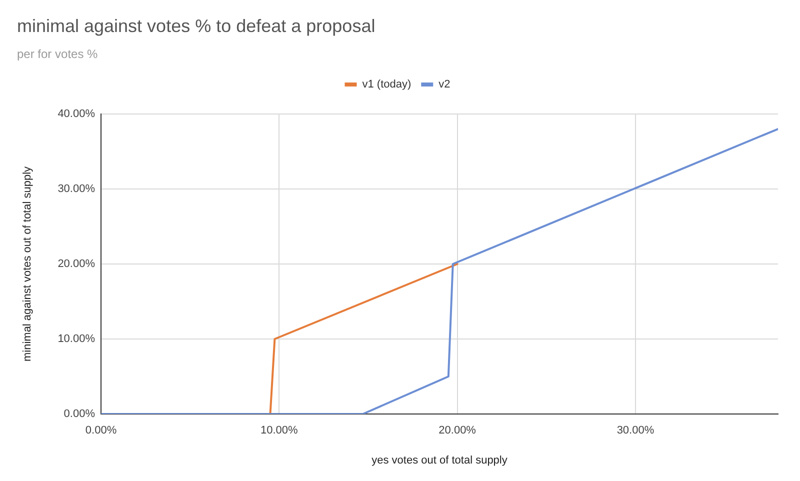  I want to click on x-tick-label: 0.00%, so click(101, 430).